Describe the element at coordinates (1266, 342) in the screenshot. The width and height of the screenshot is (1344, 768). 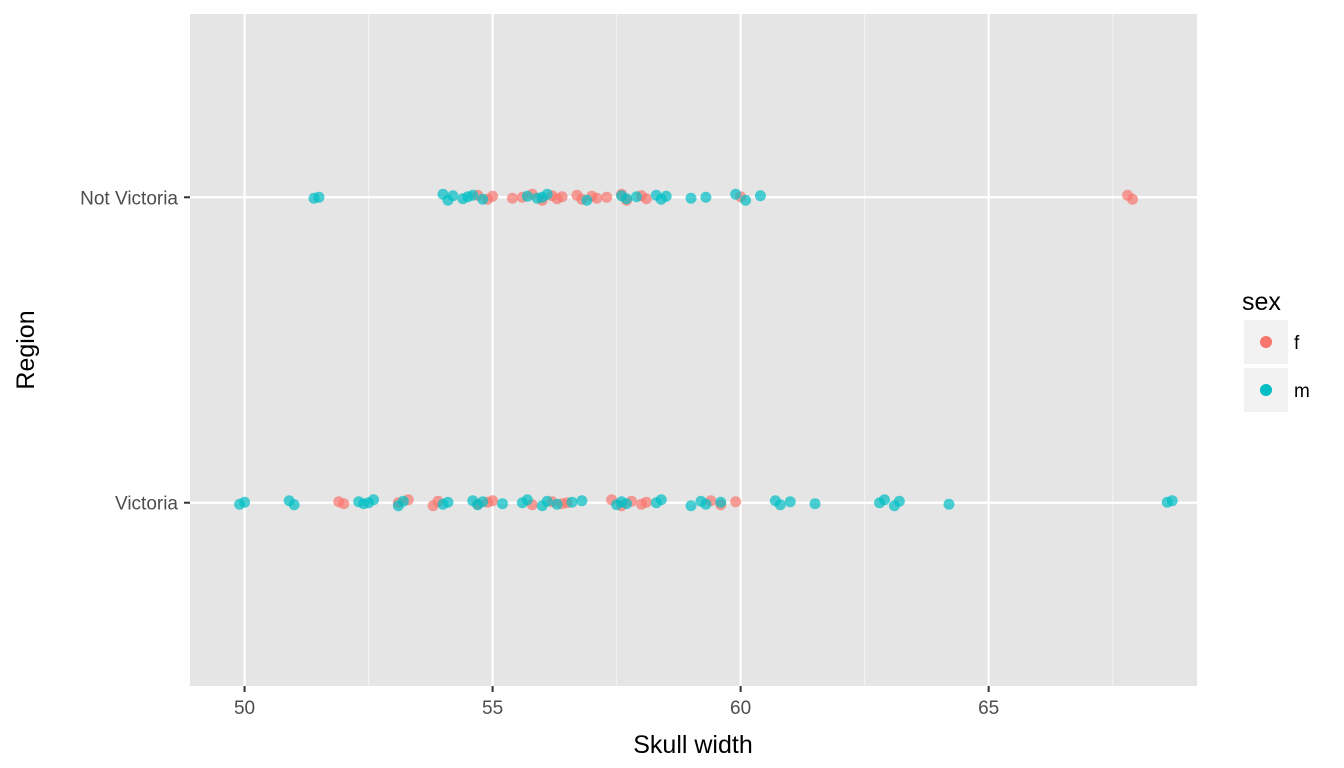
I see `legend-swatch-f` at that location.